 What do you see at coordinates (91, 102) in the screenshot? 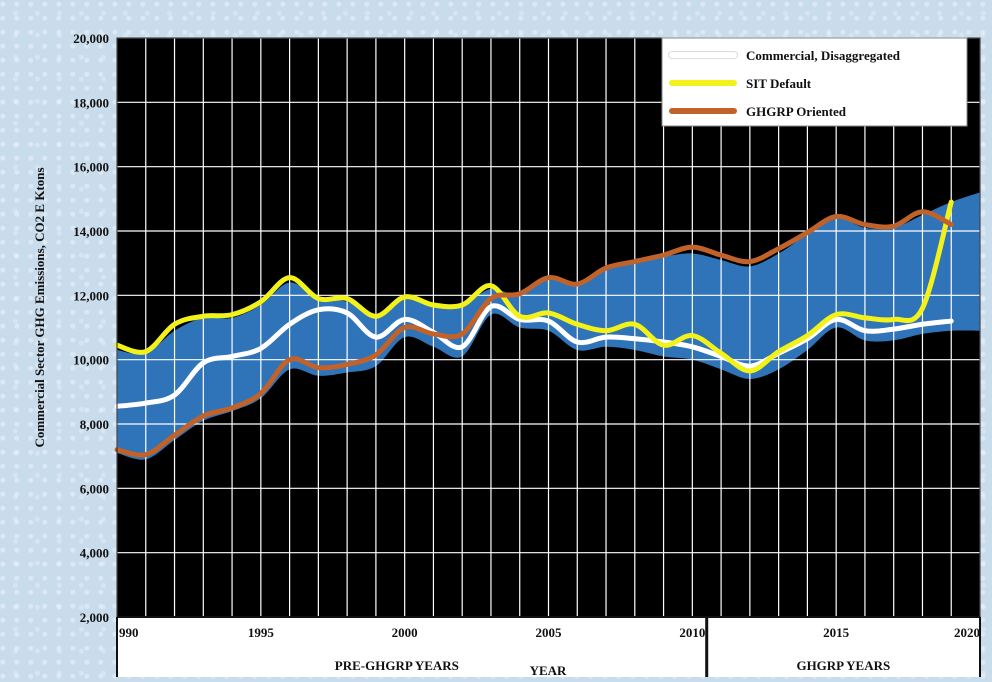
I see `y-tick-label: 18,000` at bounding box center [91, 102].